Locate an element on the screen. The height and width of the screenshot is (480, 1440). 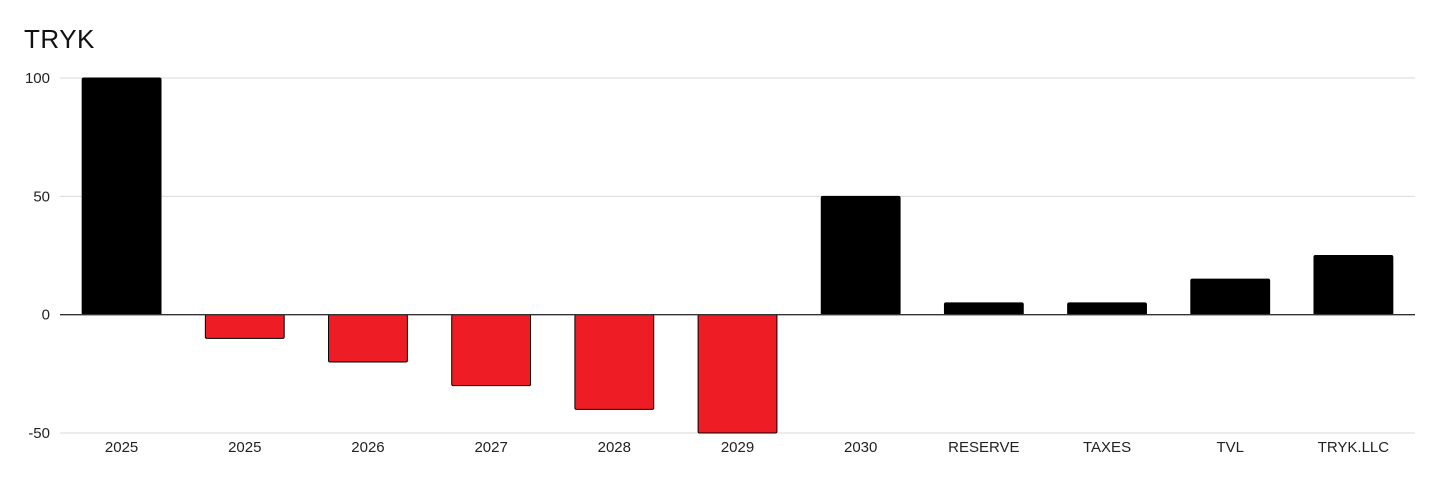
x-tick-label: 2026 is located at coordinates (367, 447).